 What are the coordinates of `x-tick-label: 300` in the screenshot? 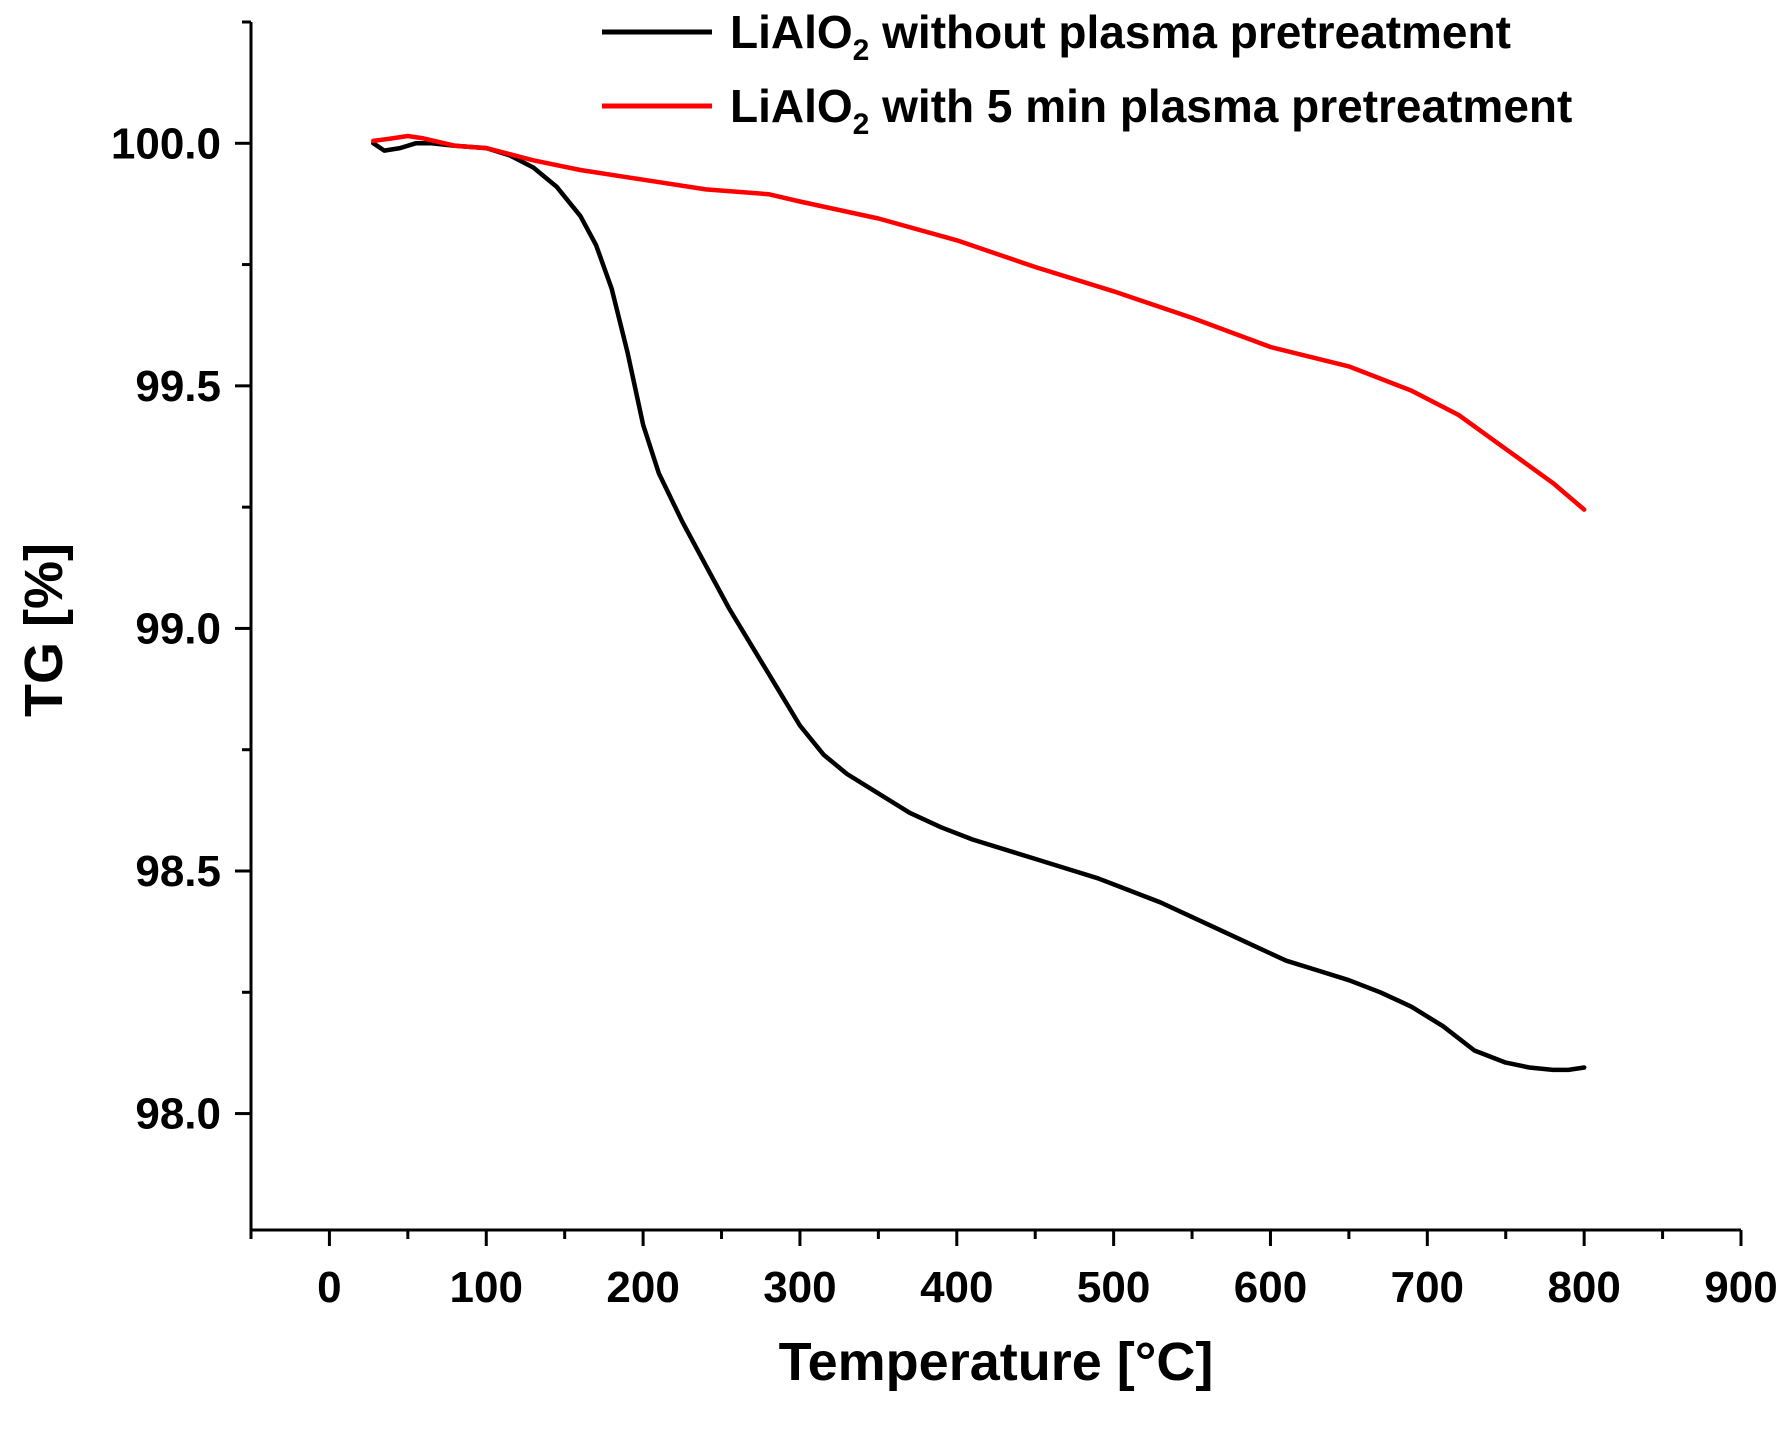 It's located at (799, 1287).